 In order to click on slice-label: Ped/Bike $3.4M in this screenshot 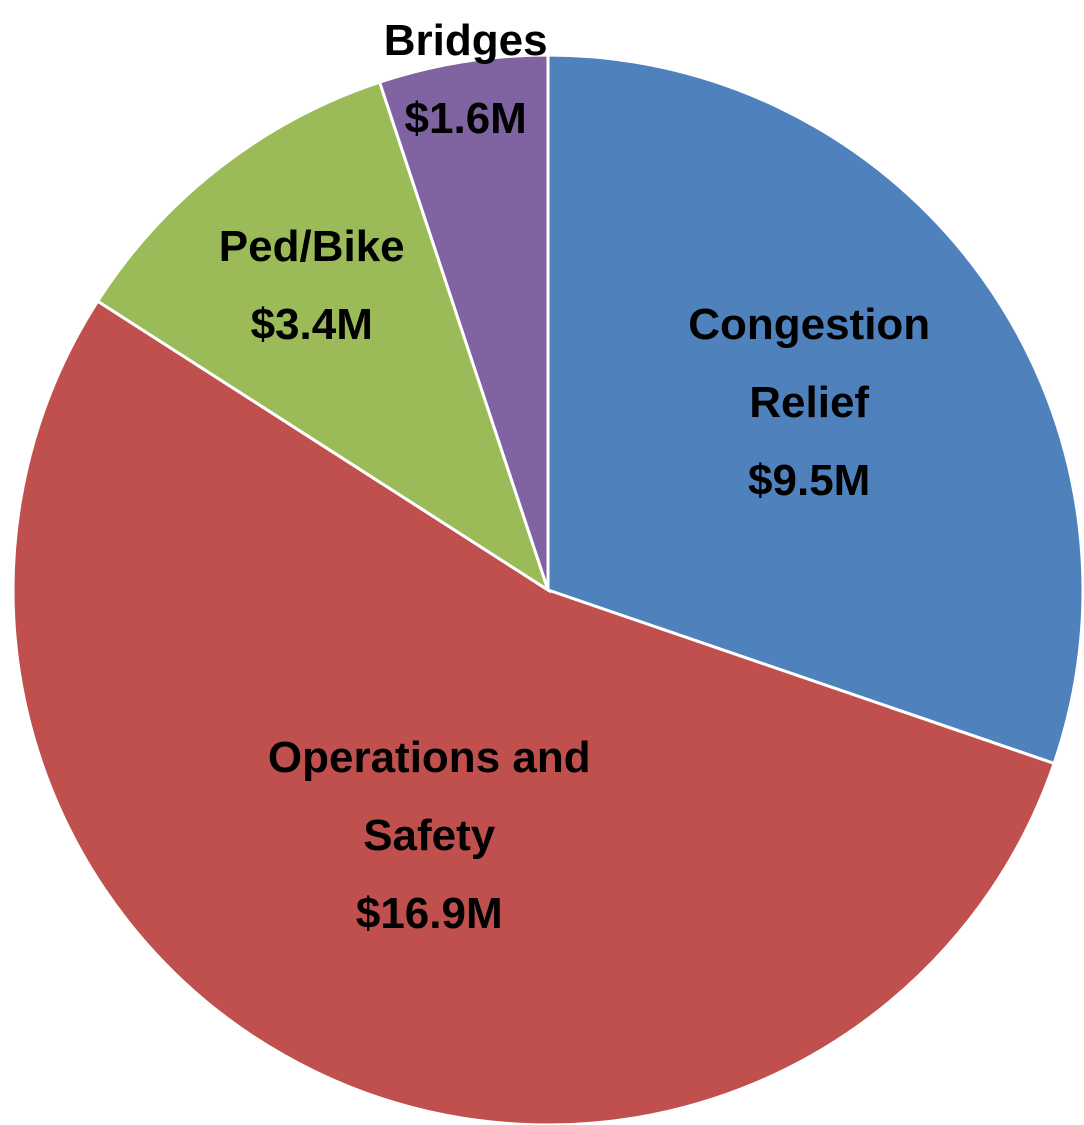, I will do `click(312, 286)`.